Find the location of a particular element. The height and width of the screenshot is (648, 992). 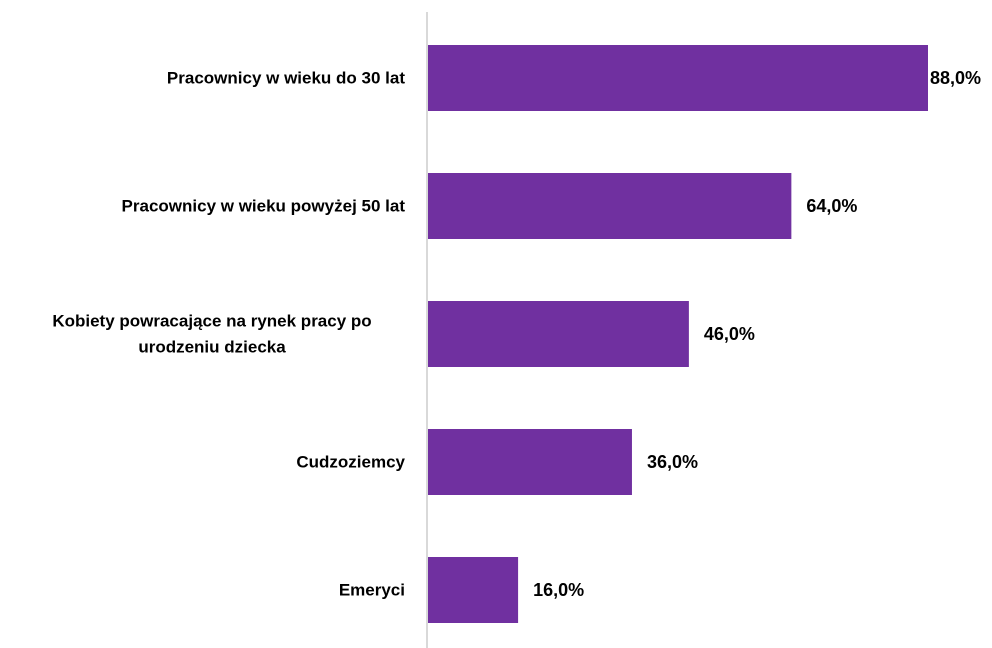

category-label-line: Kobiety powracające na rynek pracy po is located at coordinates (211, 321).